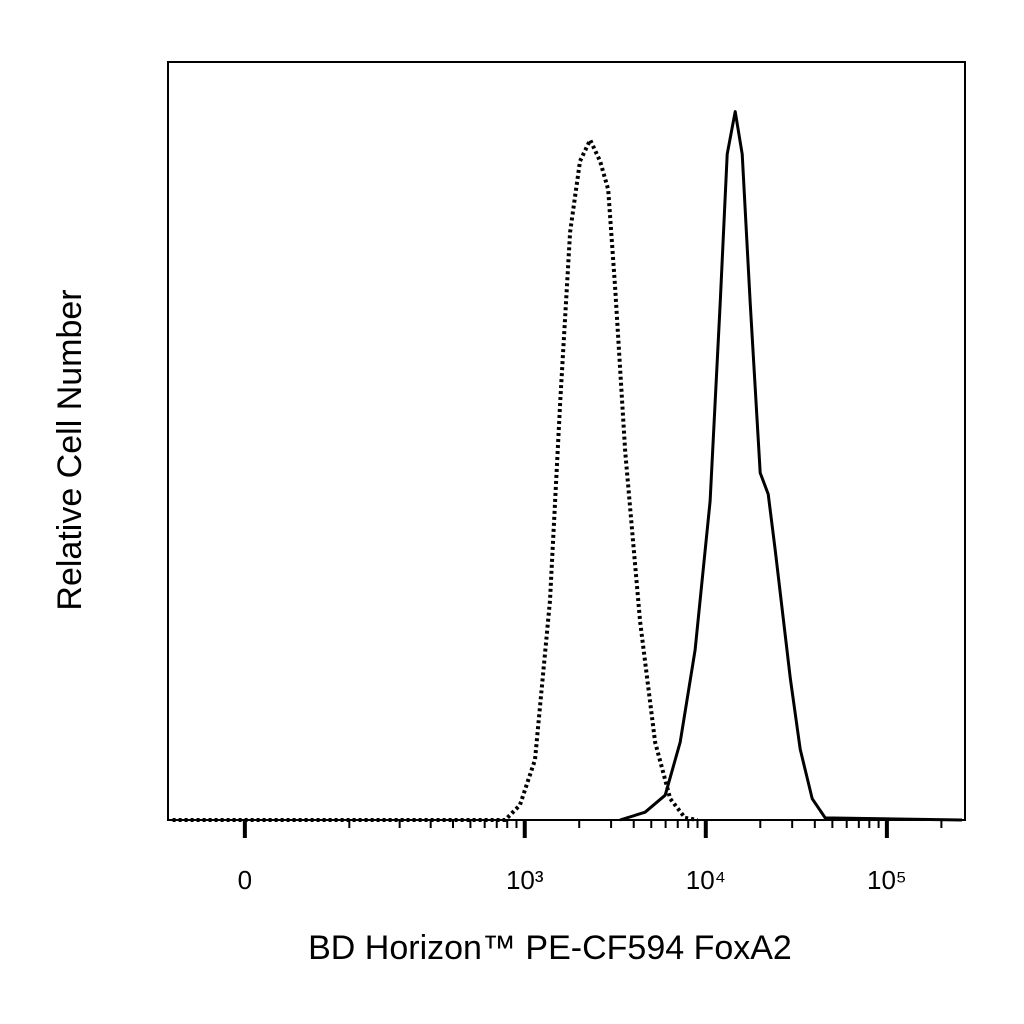 This screenshot has height=1024, width=1024. Describe the element at coordinates (887, 880) in the screenshot. I see `x-tick-label: 10⁵` at that location.